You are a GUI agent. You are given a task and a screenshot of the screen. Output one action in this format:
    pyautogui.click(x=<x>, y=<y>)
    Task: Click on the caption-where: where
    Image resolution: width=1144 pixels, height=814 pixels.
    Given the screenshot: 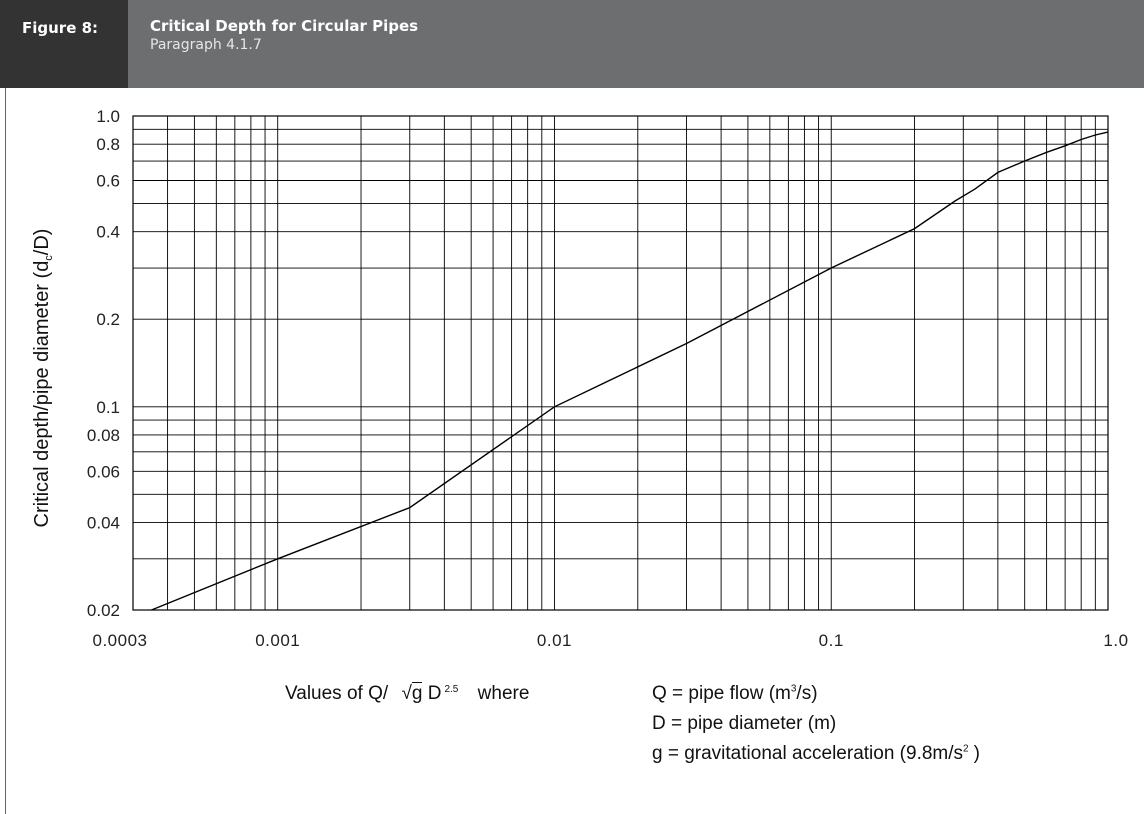 What is the action you would take?
    pyautogui.click(x=503, y=693)
    